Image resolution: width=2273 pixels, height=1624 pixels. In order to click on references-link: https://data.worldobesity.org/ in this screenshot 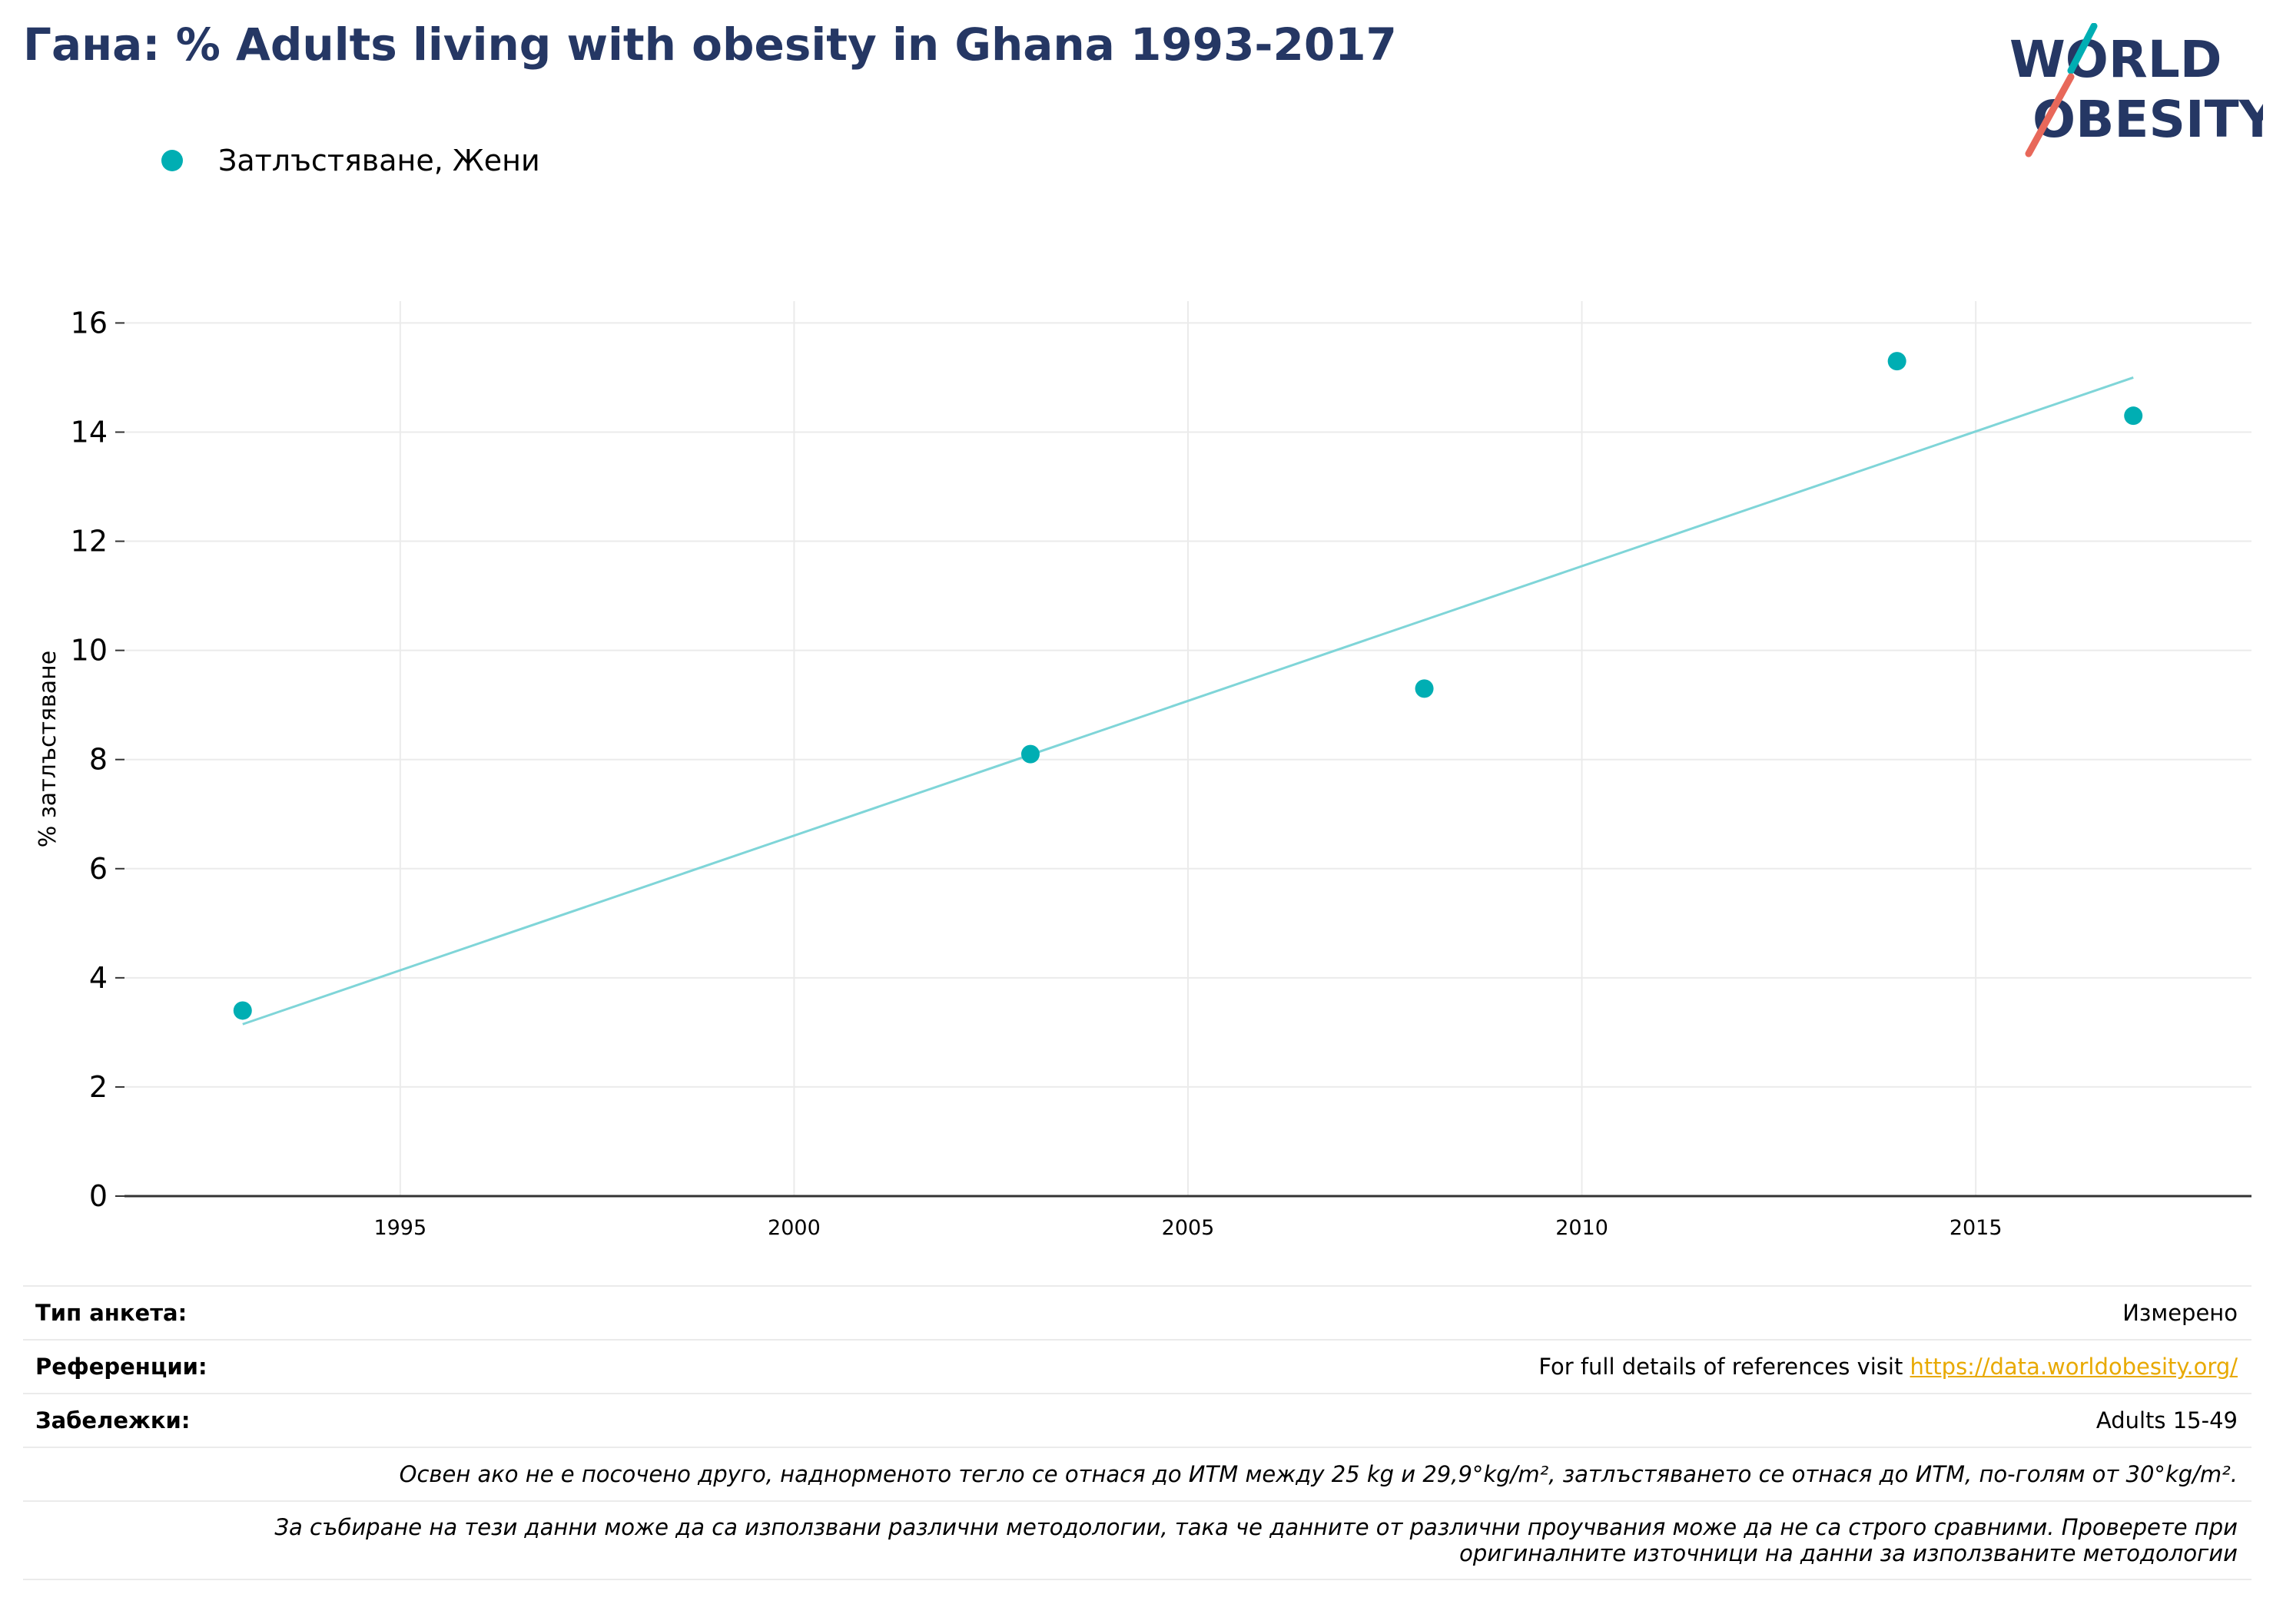, I will do `click(2074, 1367)`.